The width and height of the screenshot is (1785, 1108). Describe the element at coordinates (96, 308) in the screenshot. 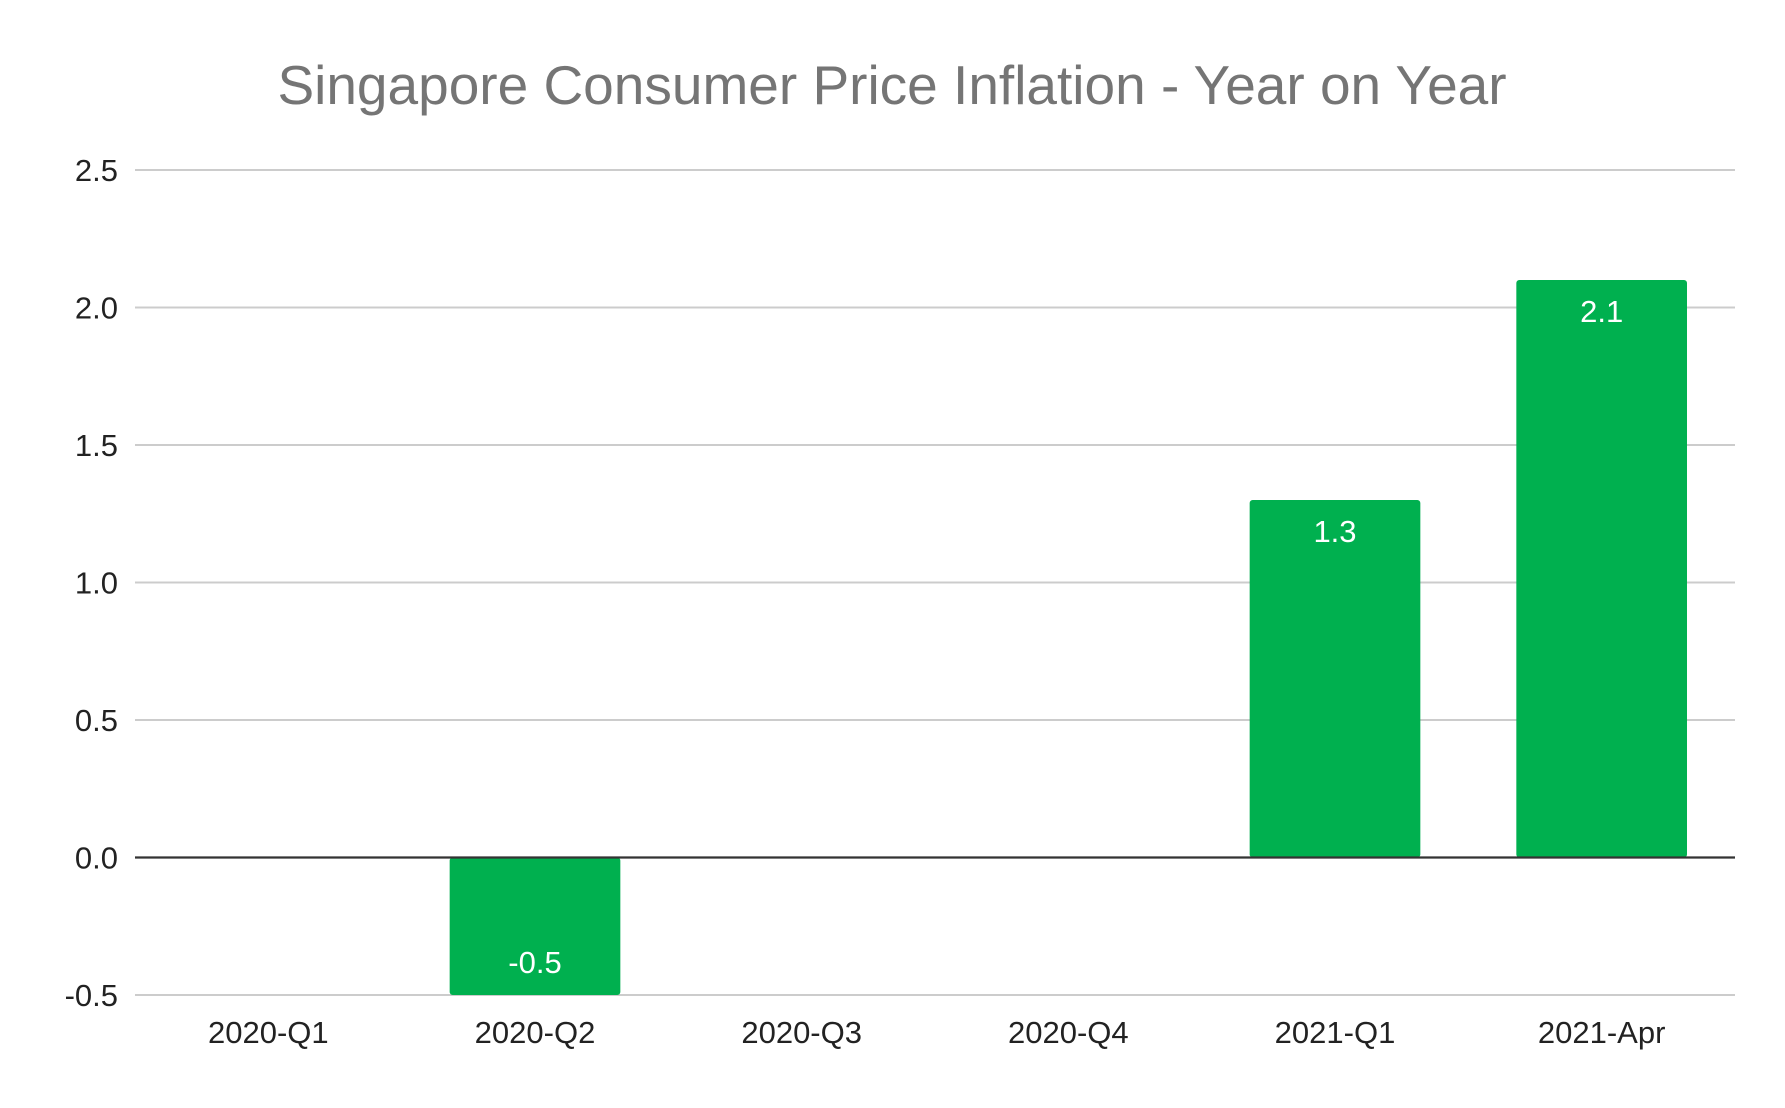

I see `y-tick-label: 2.0` at that location.